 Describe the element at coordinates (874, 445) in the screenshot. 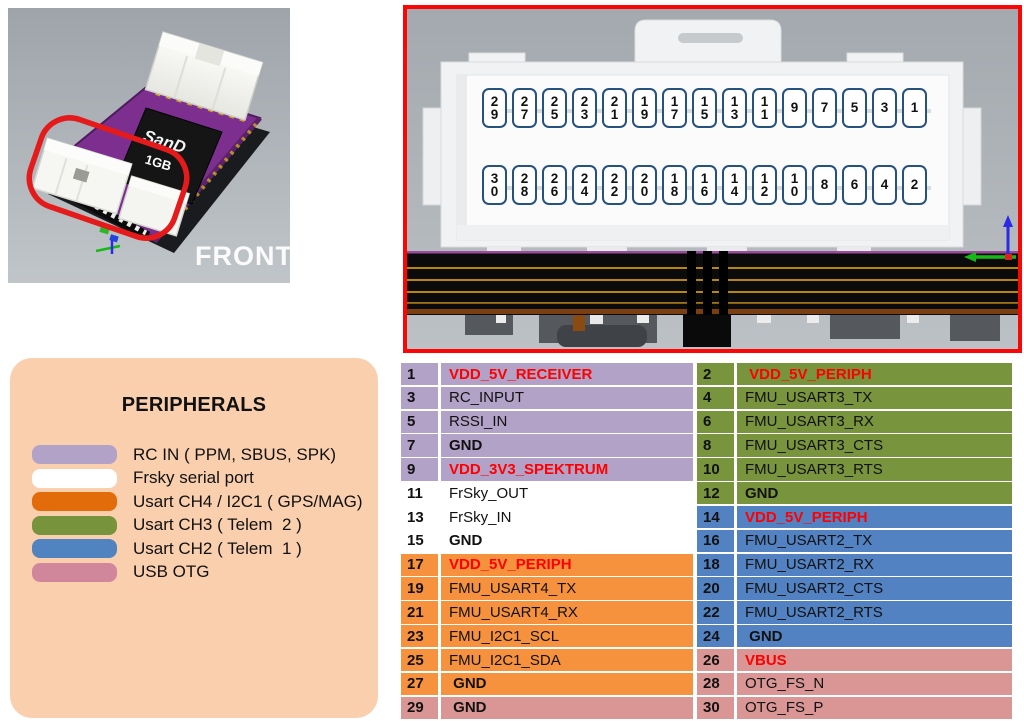

I see `pin-label: FMU_USART3_CTS` at that location.